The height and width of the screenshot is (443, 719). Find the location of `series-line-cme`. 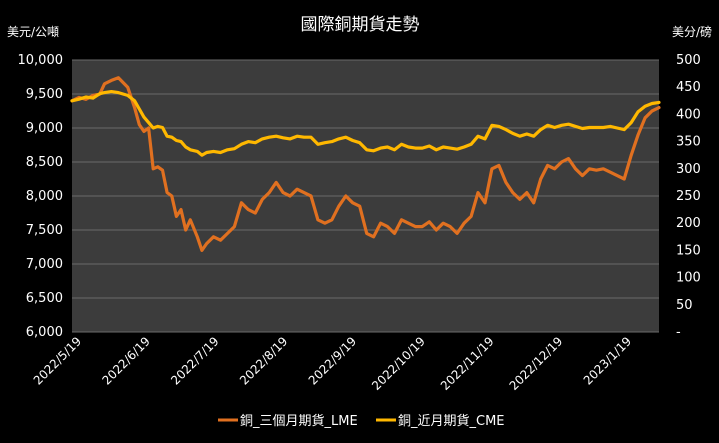

series-line-cme is located at coordinates (365, 123).